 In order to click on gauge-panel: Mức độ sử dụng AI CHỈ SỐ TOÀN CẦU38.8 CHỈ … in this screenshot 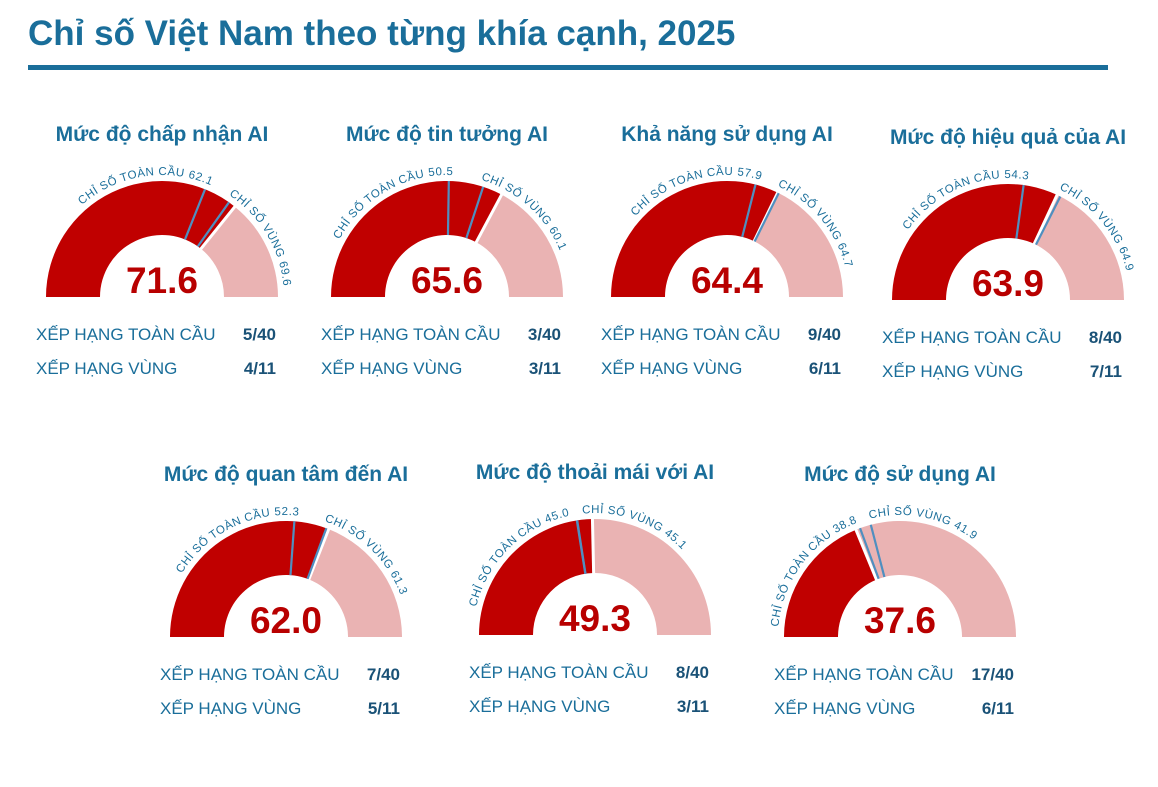, I will do `click(900, 613)`.